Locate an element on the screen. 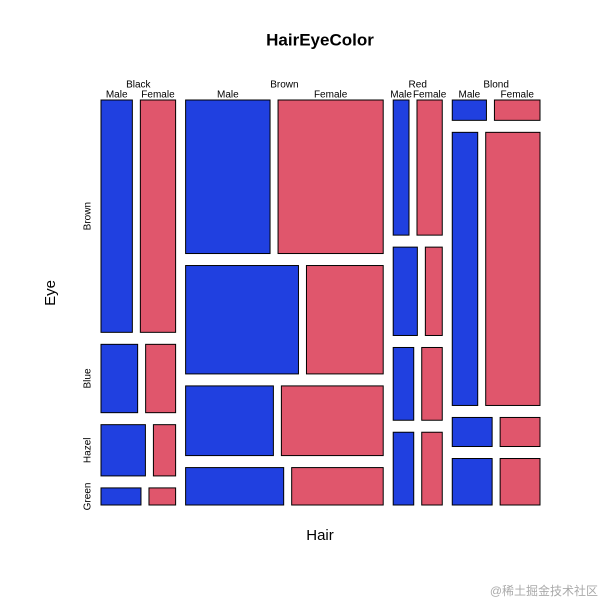 The height and width of the screenshot is (604, 604). column-label: Blond is located at coordinates (496, 85).